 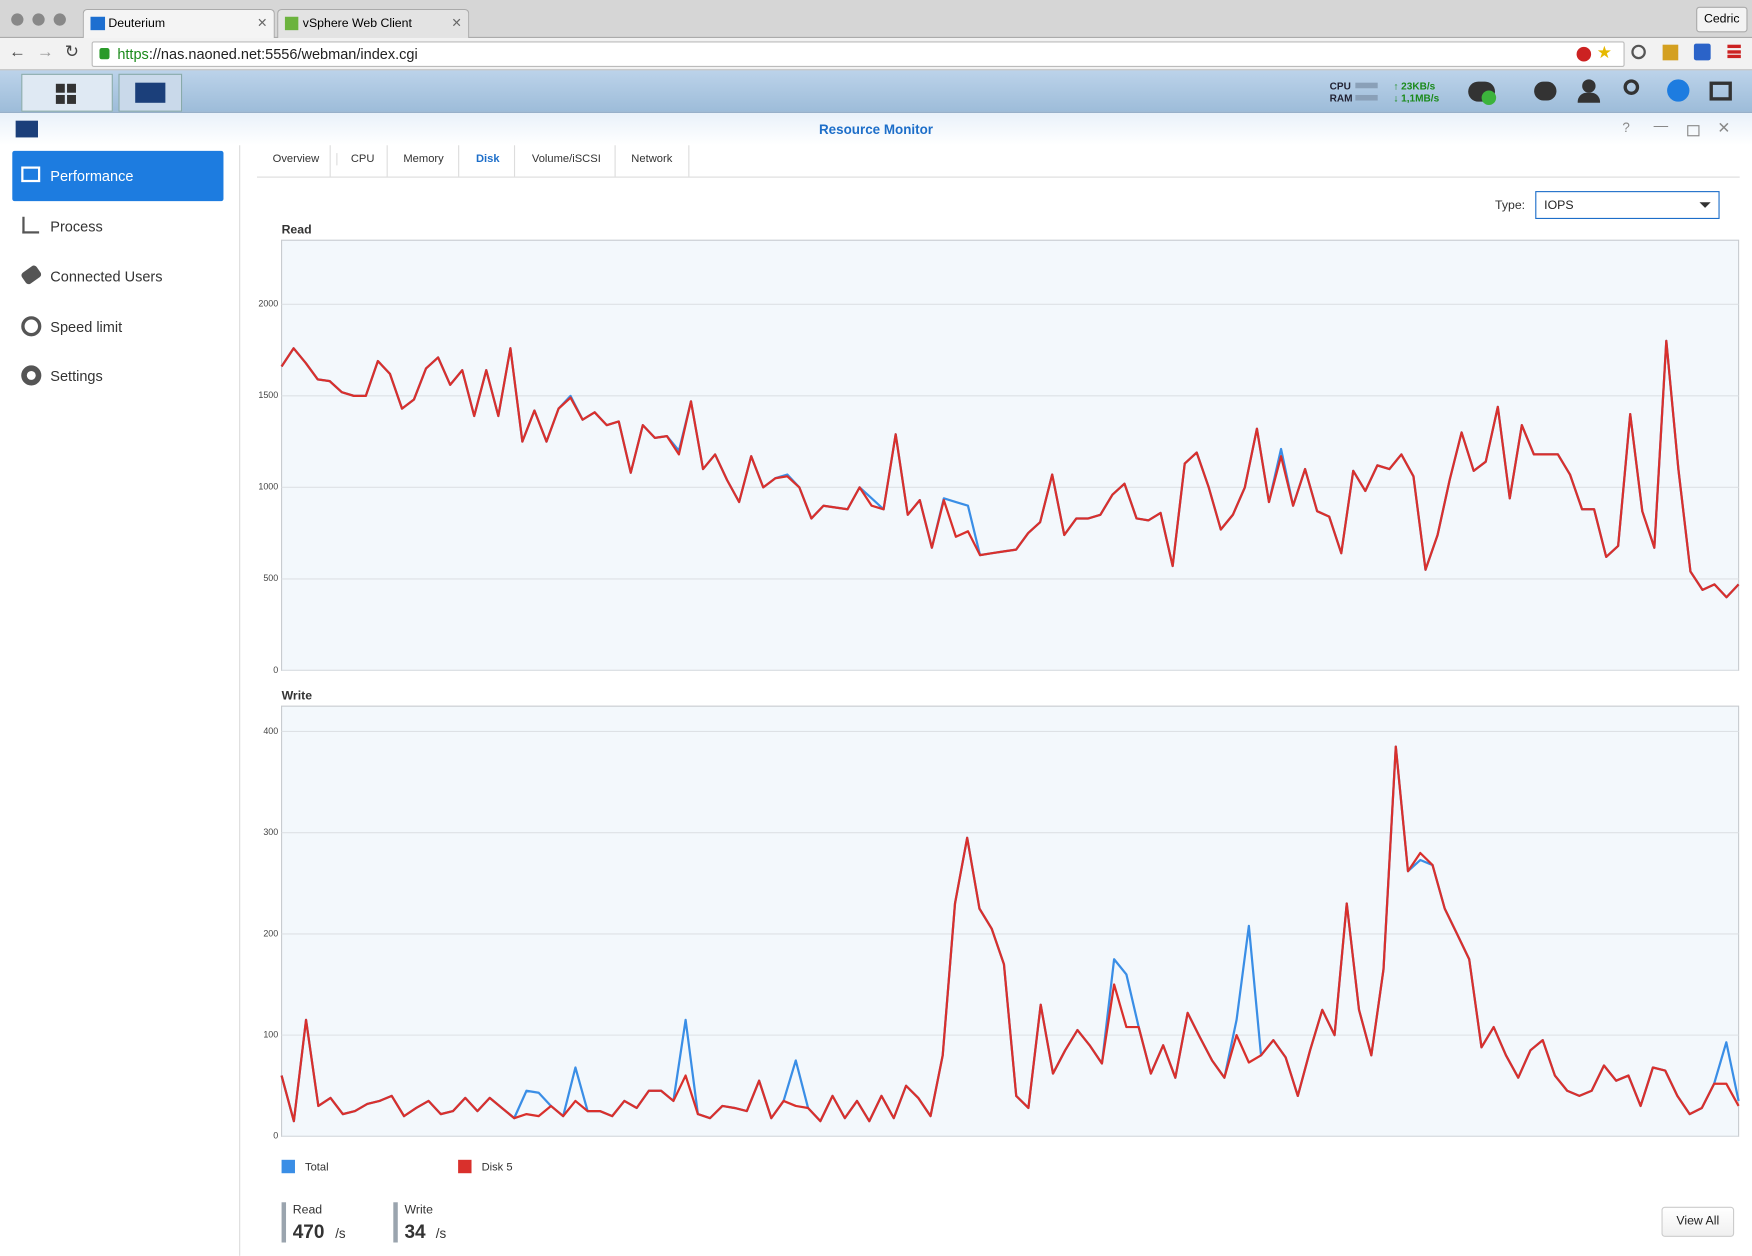 What do you see at coordinates (270, 933) in the screenshot?
I see `y-tick-label: 200` at bounding box center [270, 933].